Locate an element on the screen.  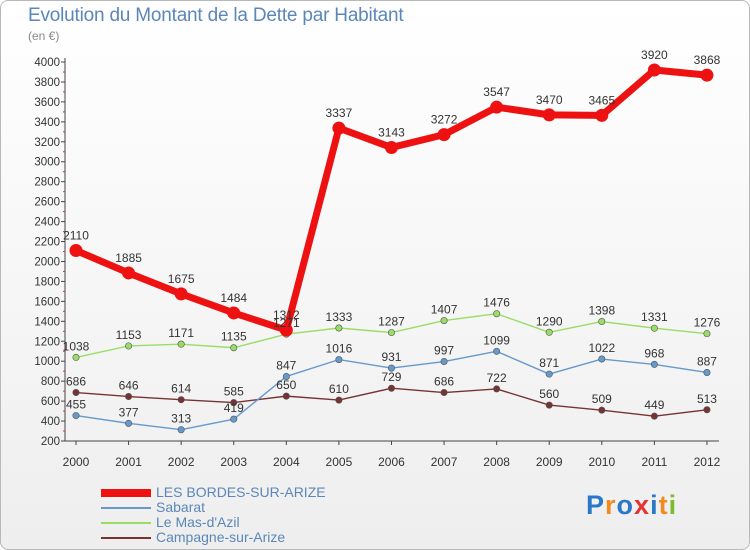
data-label: 455 is located at coordinates (76, 405).